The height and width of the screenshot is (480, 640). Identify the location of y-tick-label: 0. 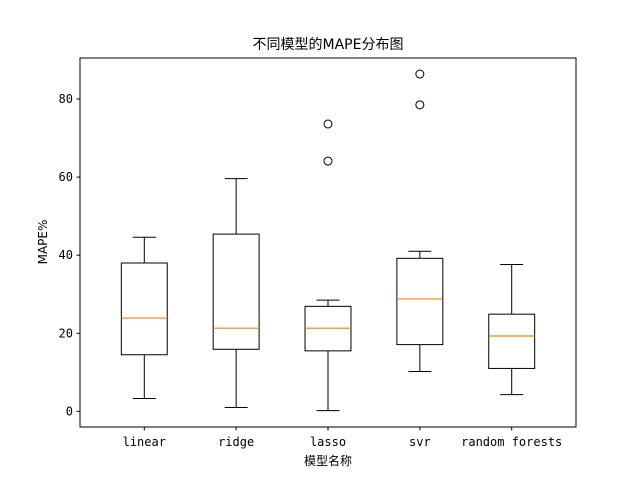
(69, 411).